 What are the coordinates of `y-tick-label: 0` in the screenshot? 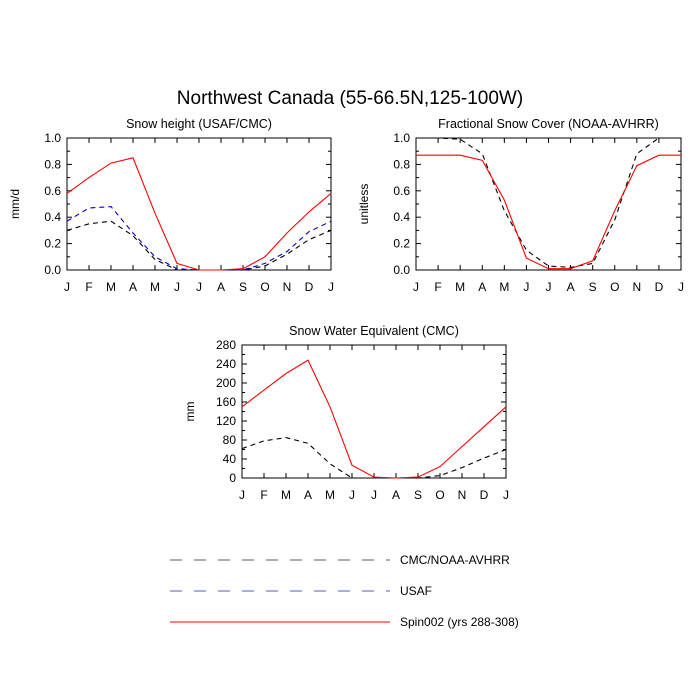 It's located at (232, 478).